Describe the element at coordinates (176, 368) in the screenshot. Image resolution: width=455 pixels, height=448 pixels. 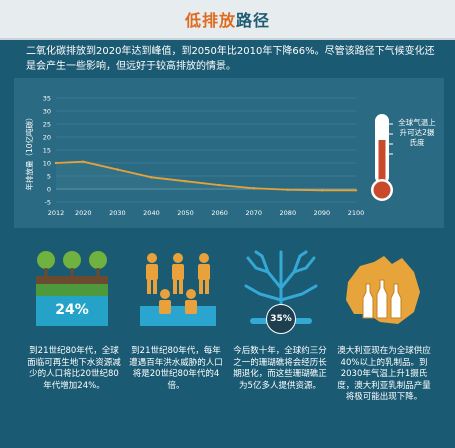
I see `fact-flood: 到21世纪80年代，每年遭遇百年洪水威胁的人口将是20世纪80年代的4倍。` at that location.